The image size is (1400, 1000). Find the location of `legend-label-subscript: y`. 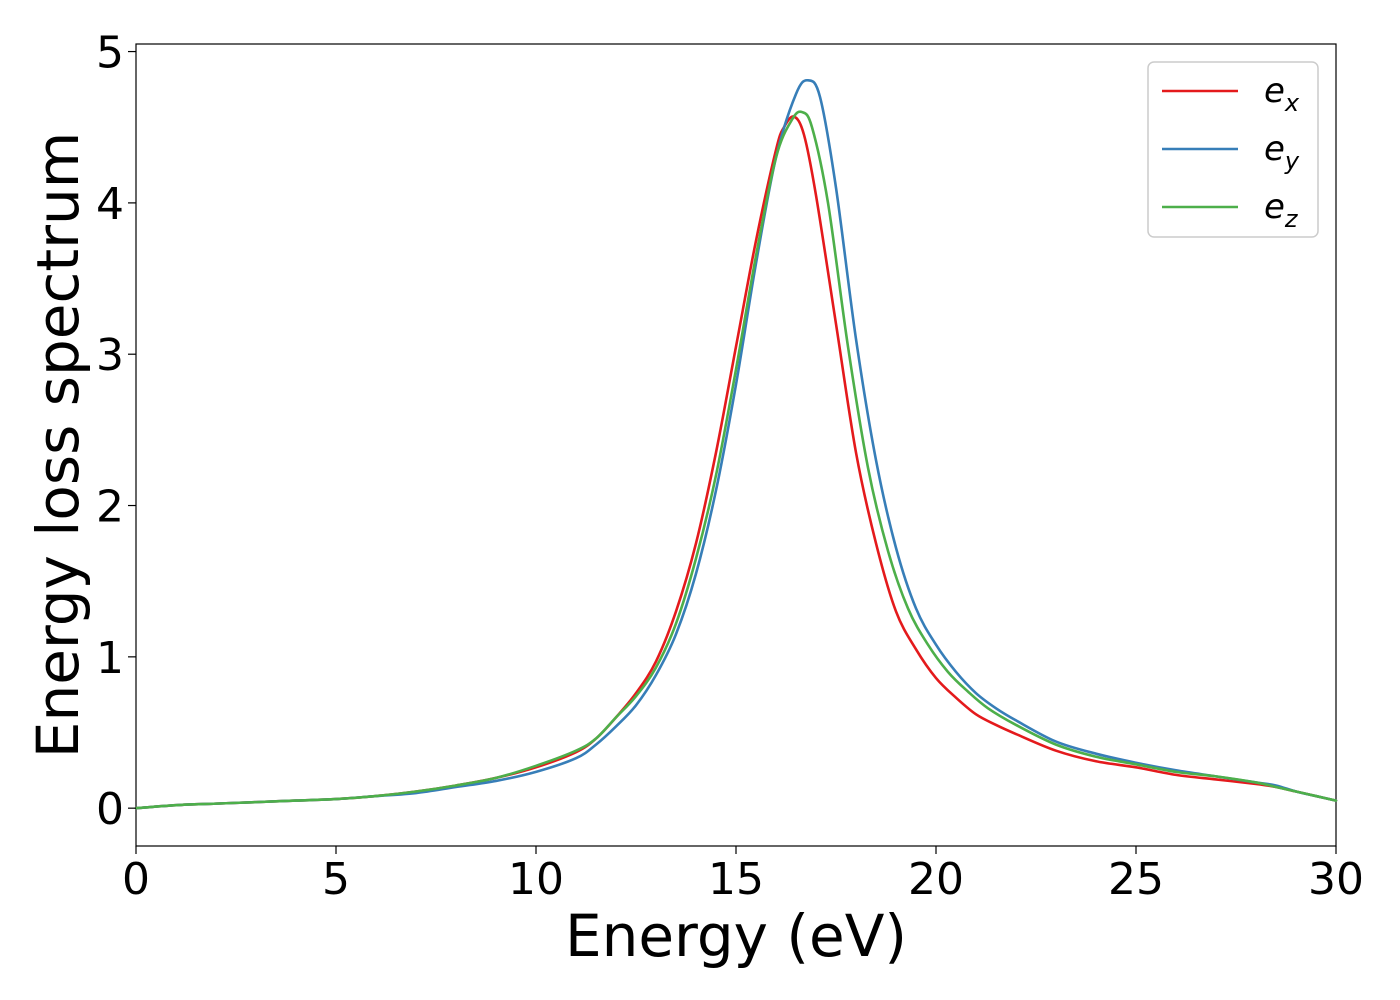

legend-label-subscript: y is located at coordinates (1292, 161).